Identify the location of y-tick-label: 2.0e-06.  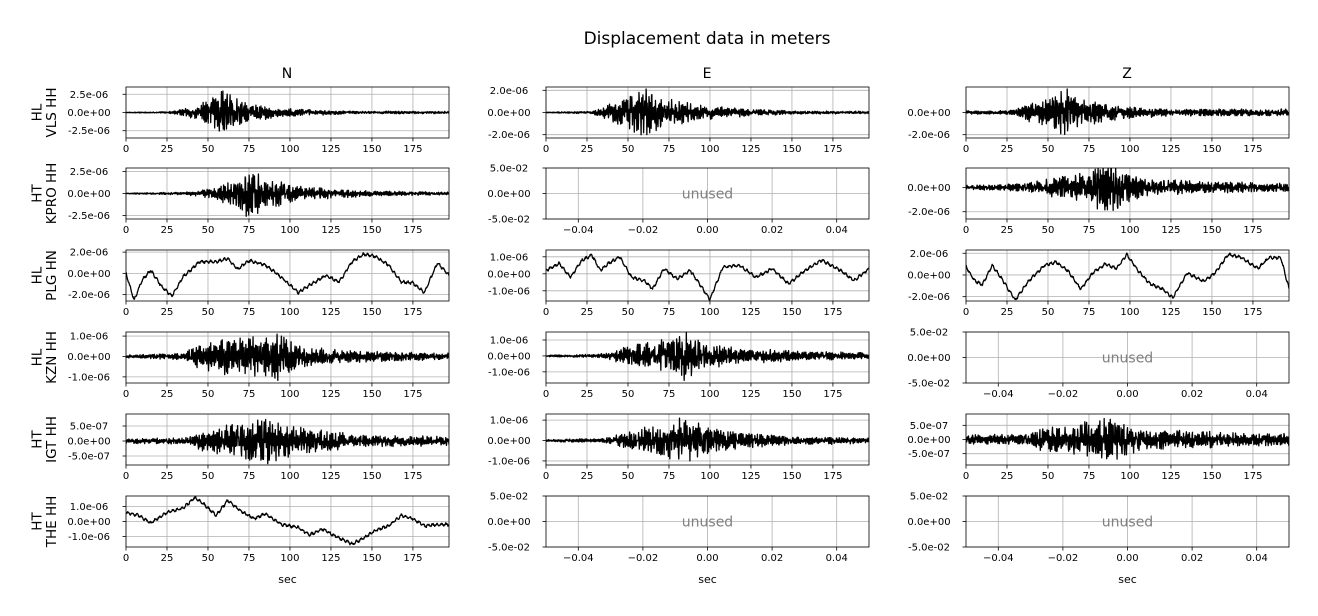
(89, 253).